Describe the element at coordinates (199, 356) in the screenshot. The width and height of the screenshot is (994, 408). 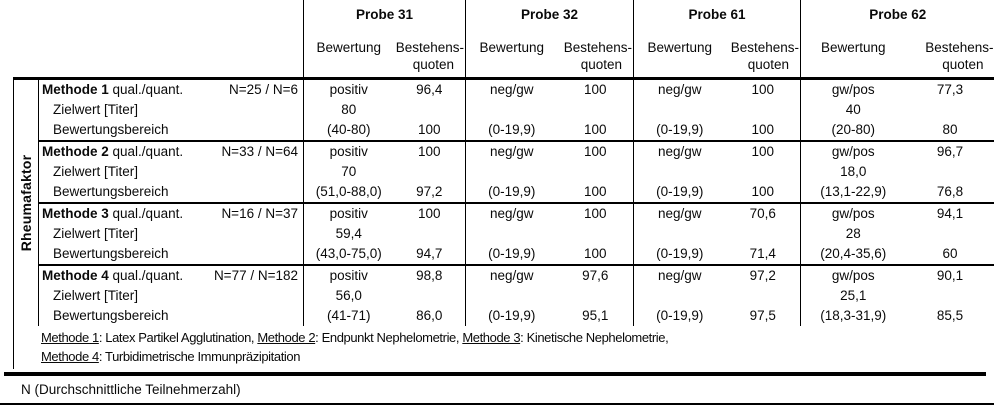
I see `footnote-text: : Turbidimetrische Immunpräzipitation` at that location.